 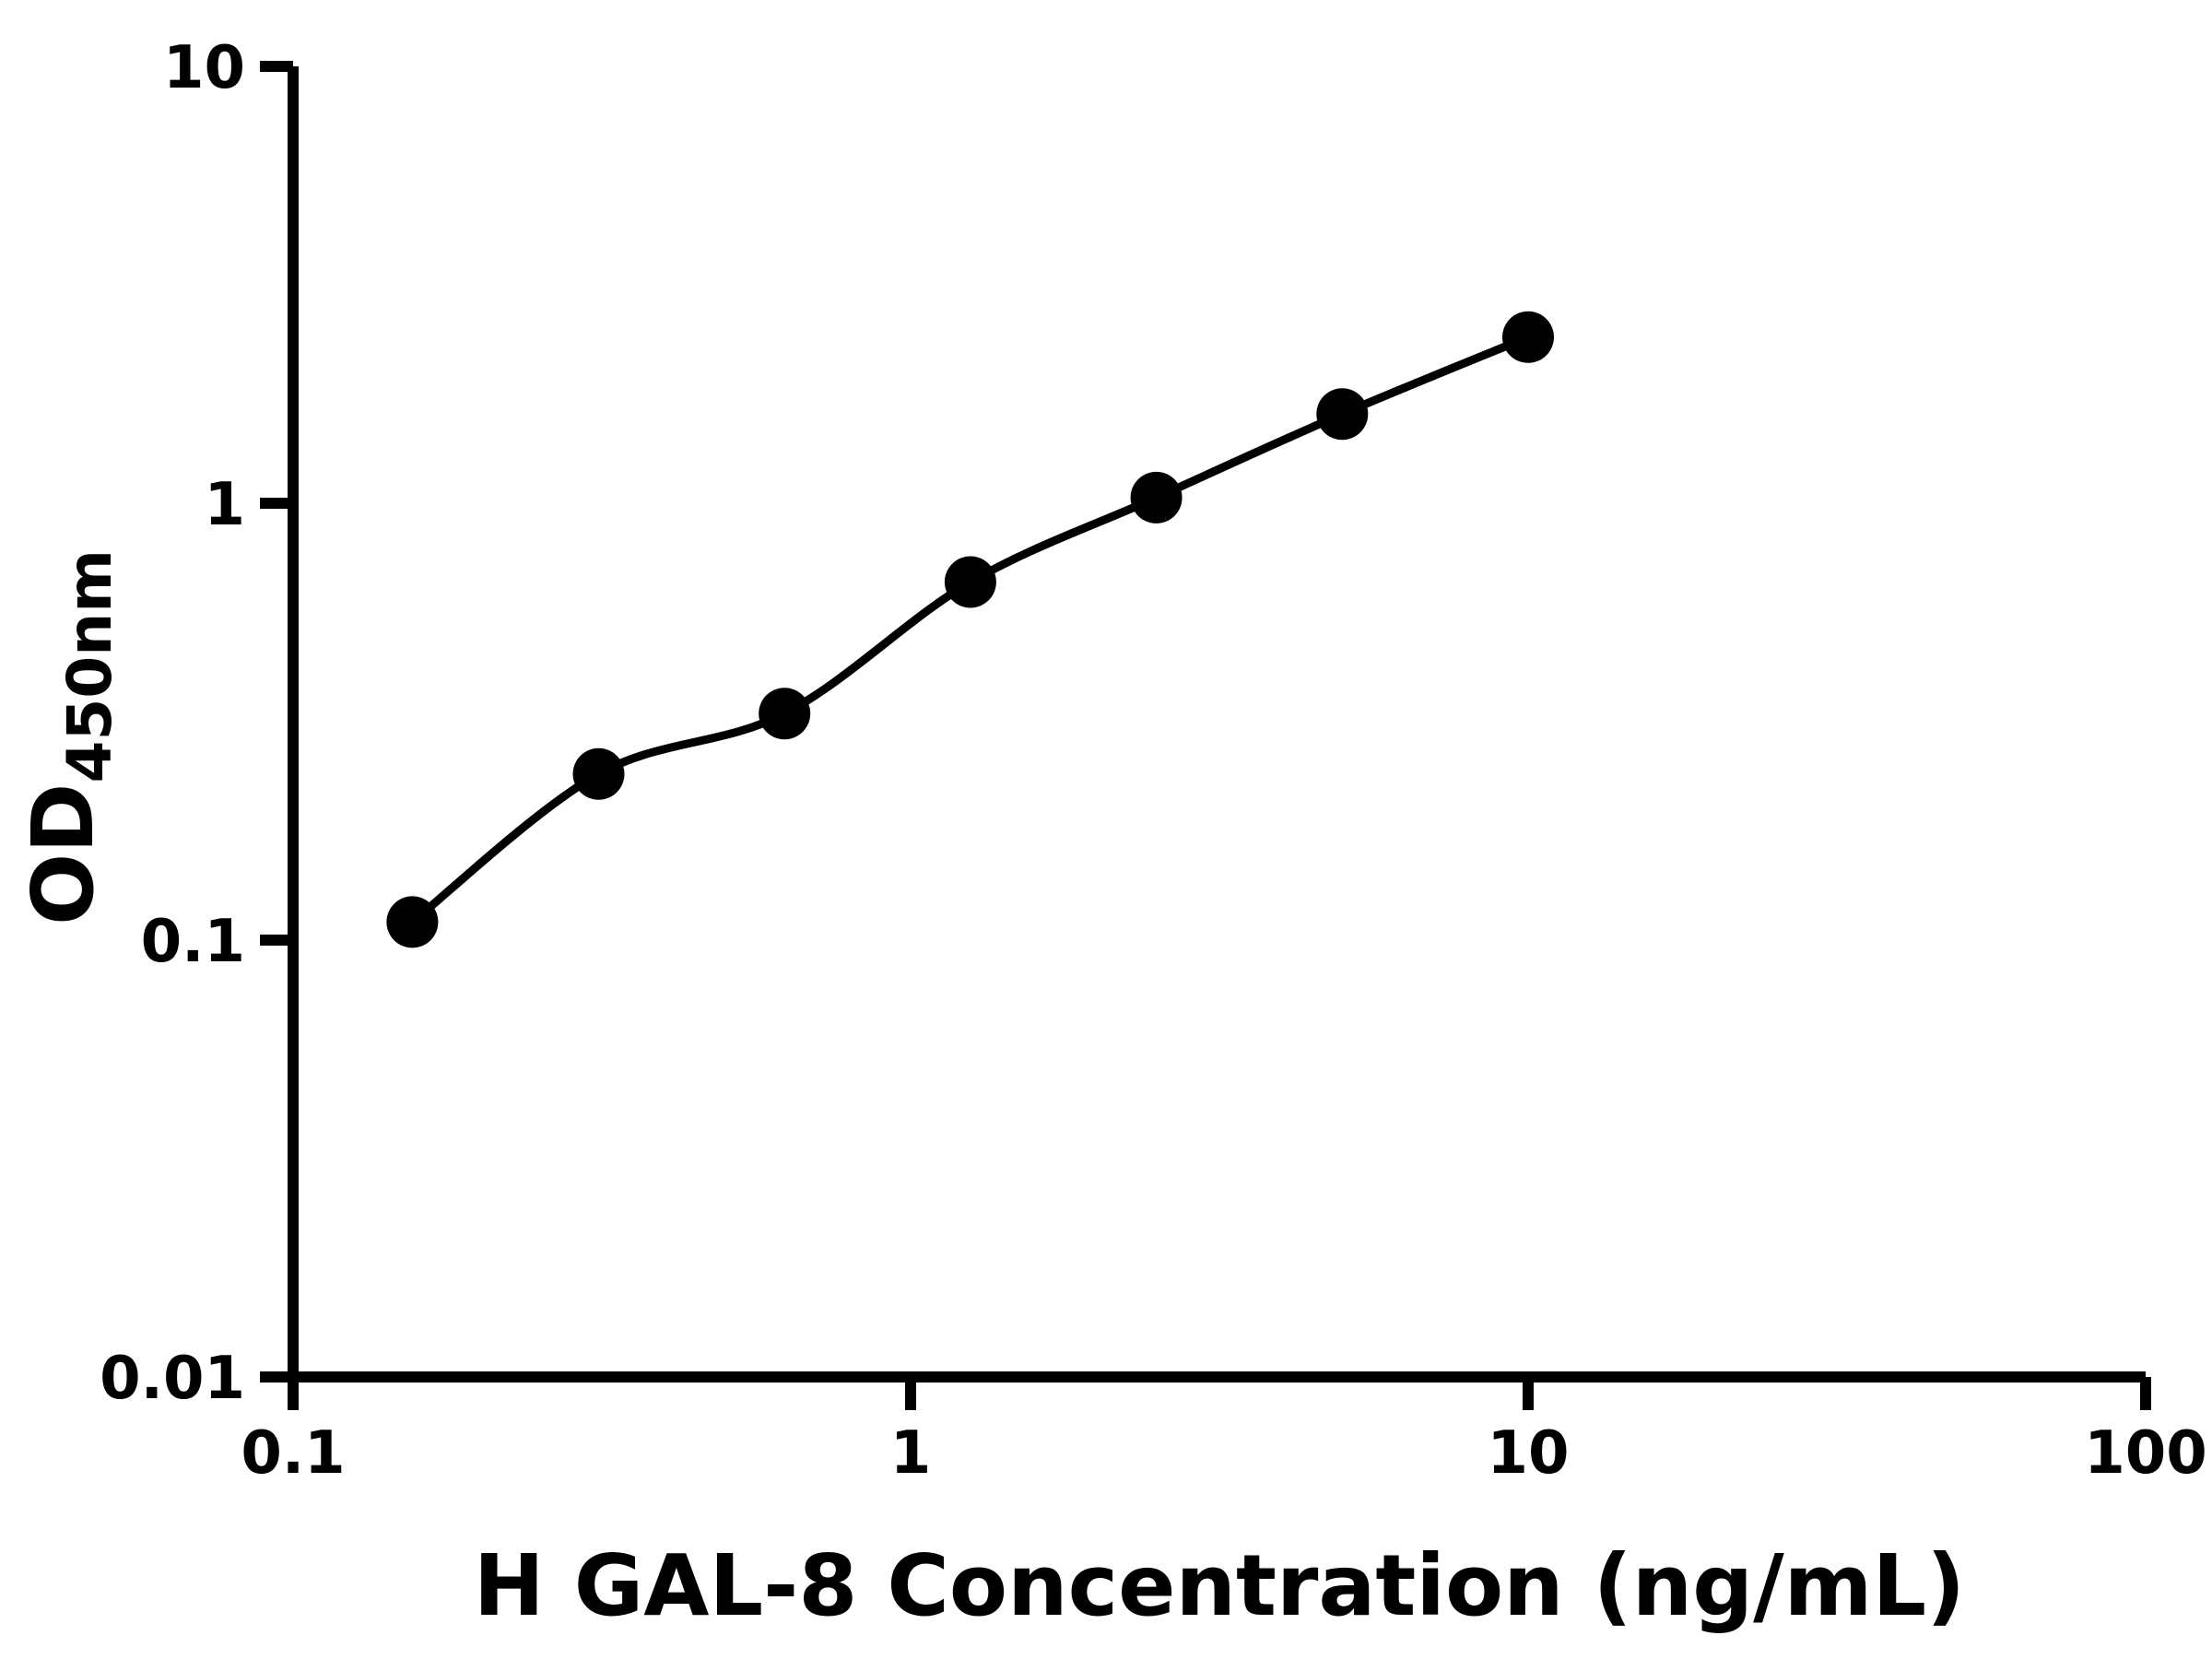 I want to click on y-axis-title-sub: 450nm, so click(x=89, y=666).